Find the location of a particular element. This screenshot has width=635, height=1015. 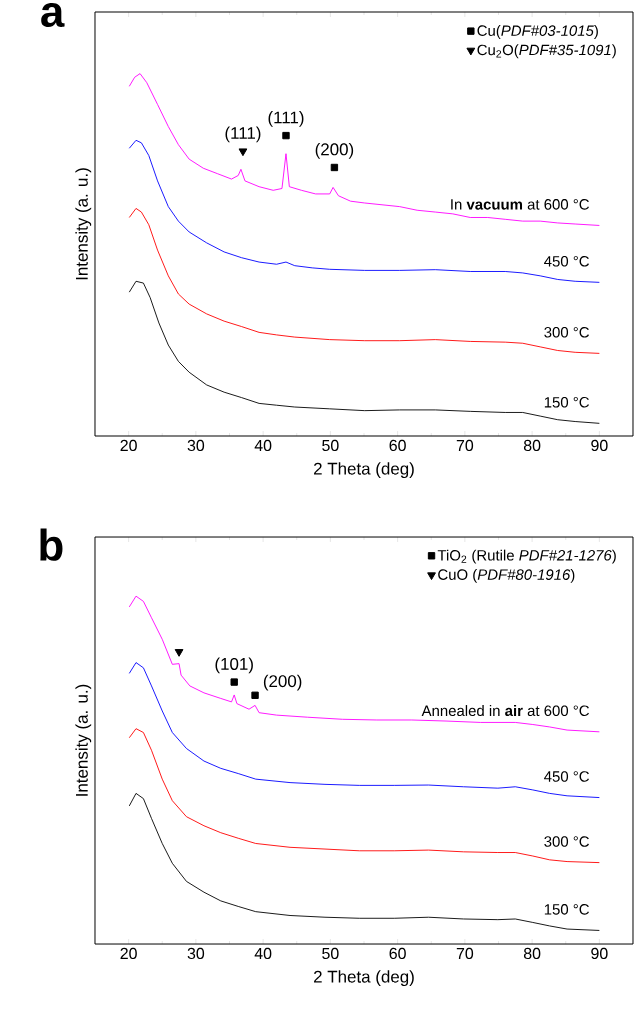

legend-label: Cu$_{2}$O(PDF#35-1091) is located at coordinates (546, 51).